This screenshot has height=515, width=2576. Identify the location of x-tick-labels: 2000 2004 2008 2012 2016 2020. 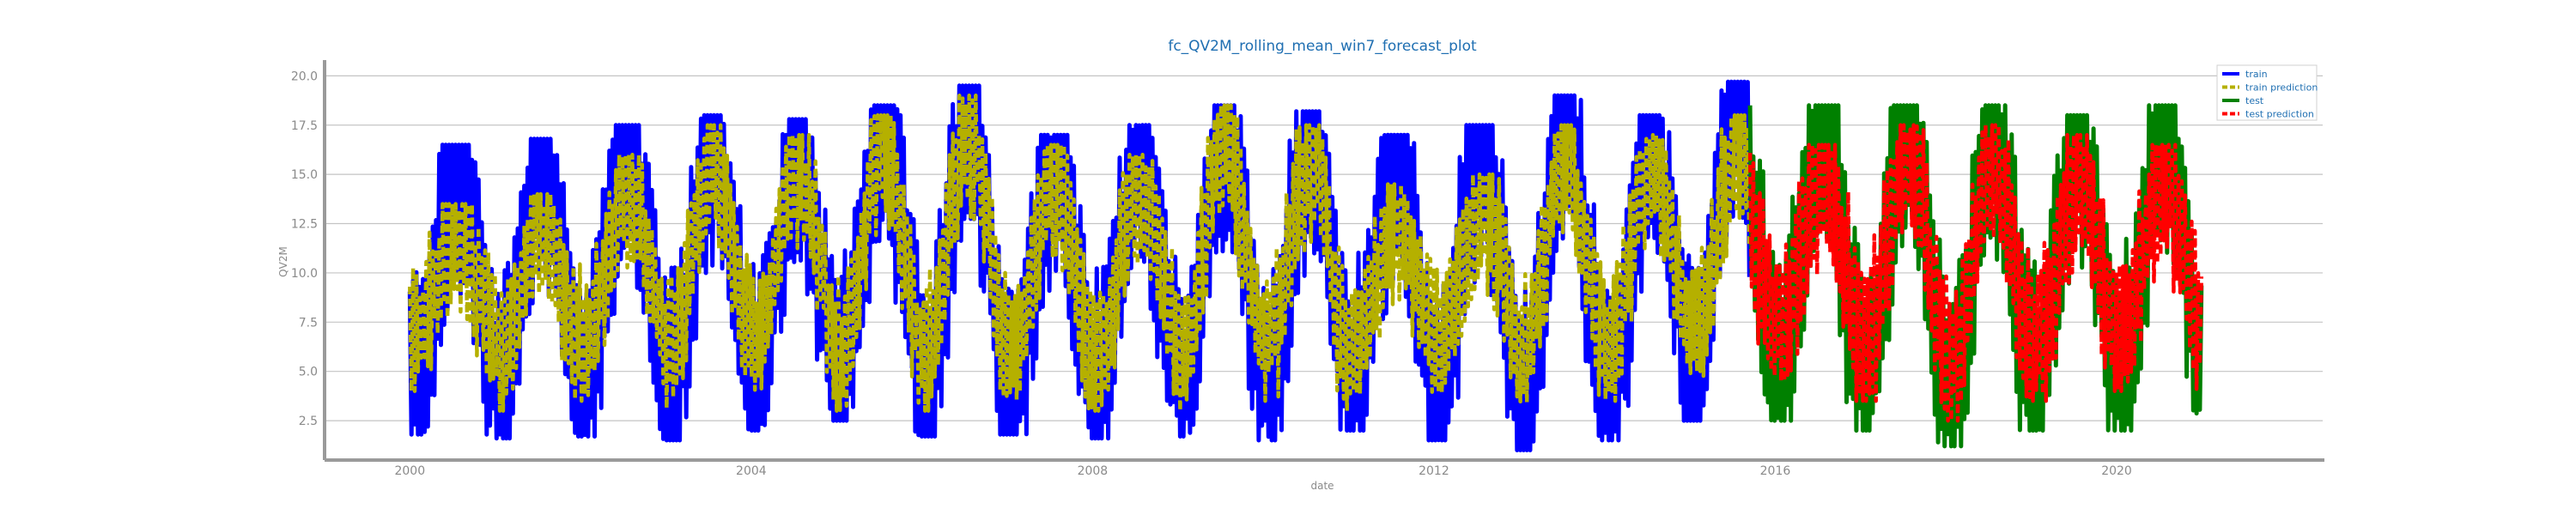
(1262, 471).